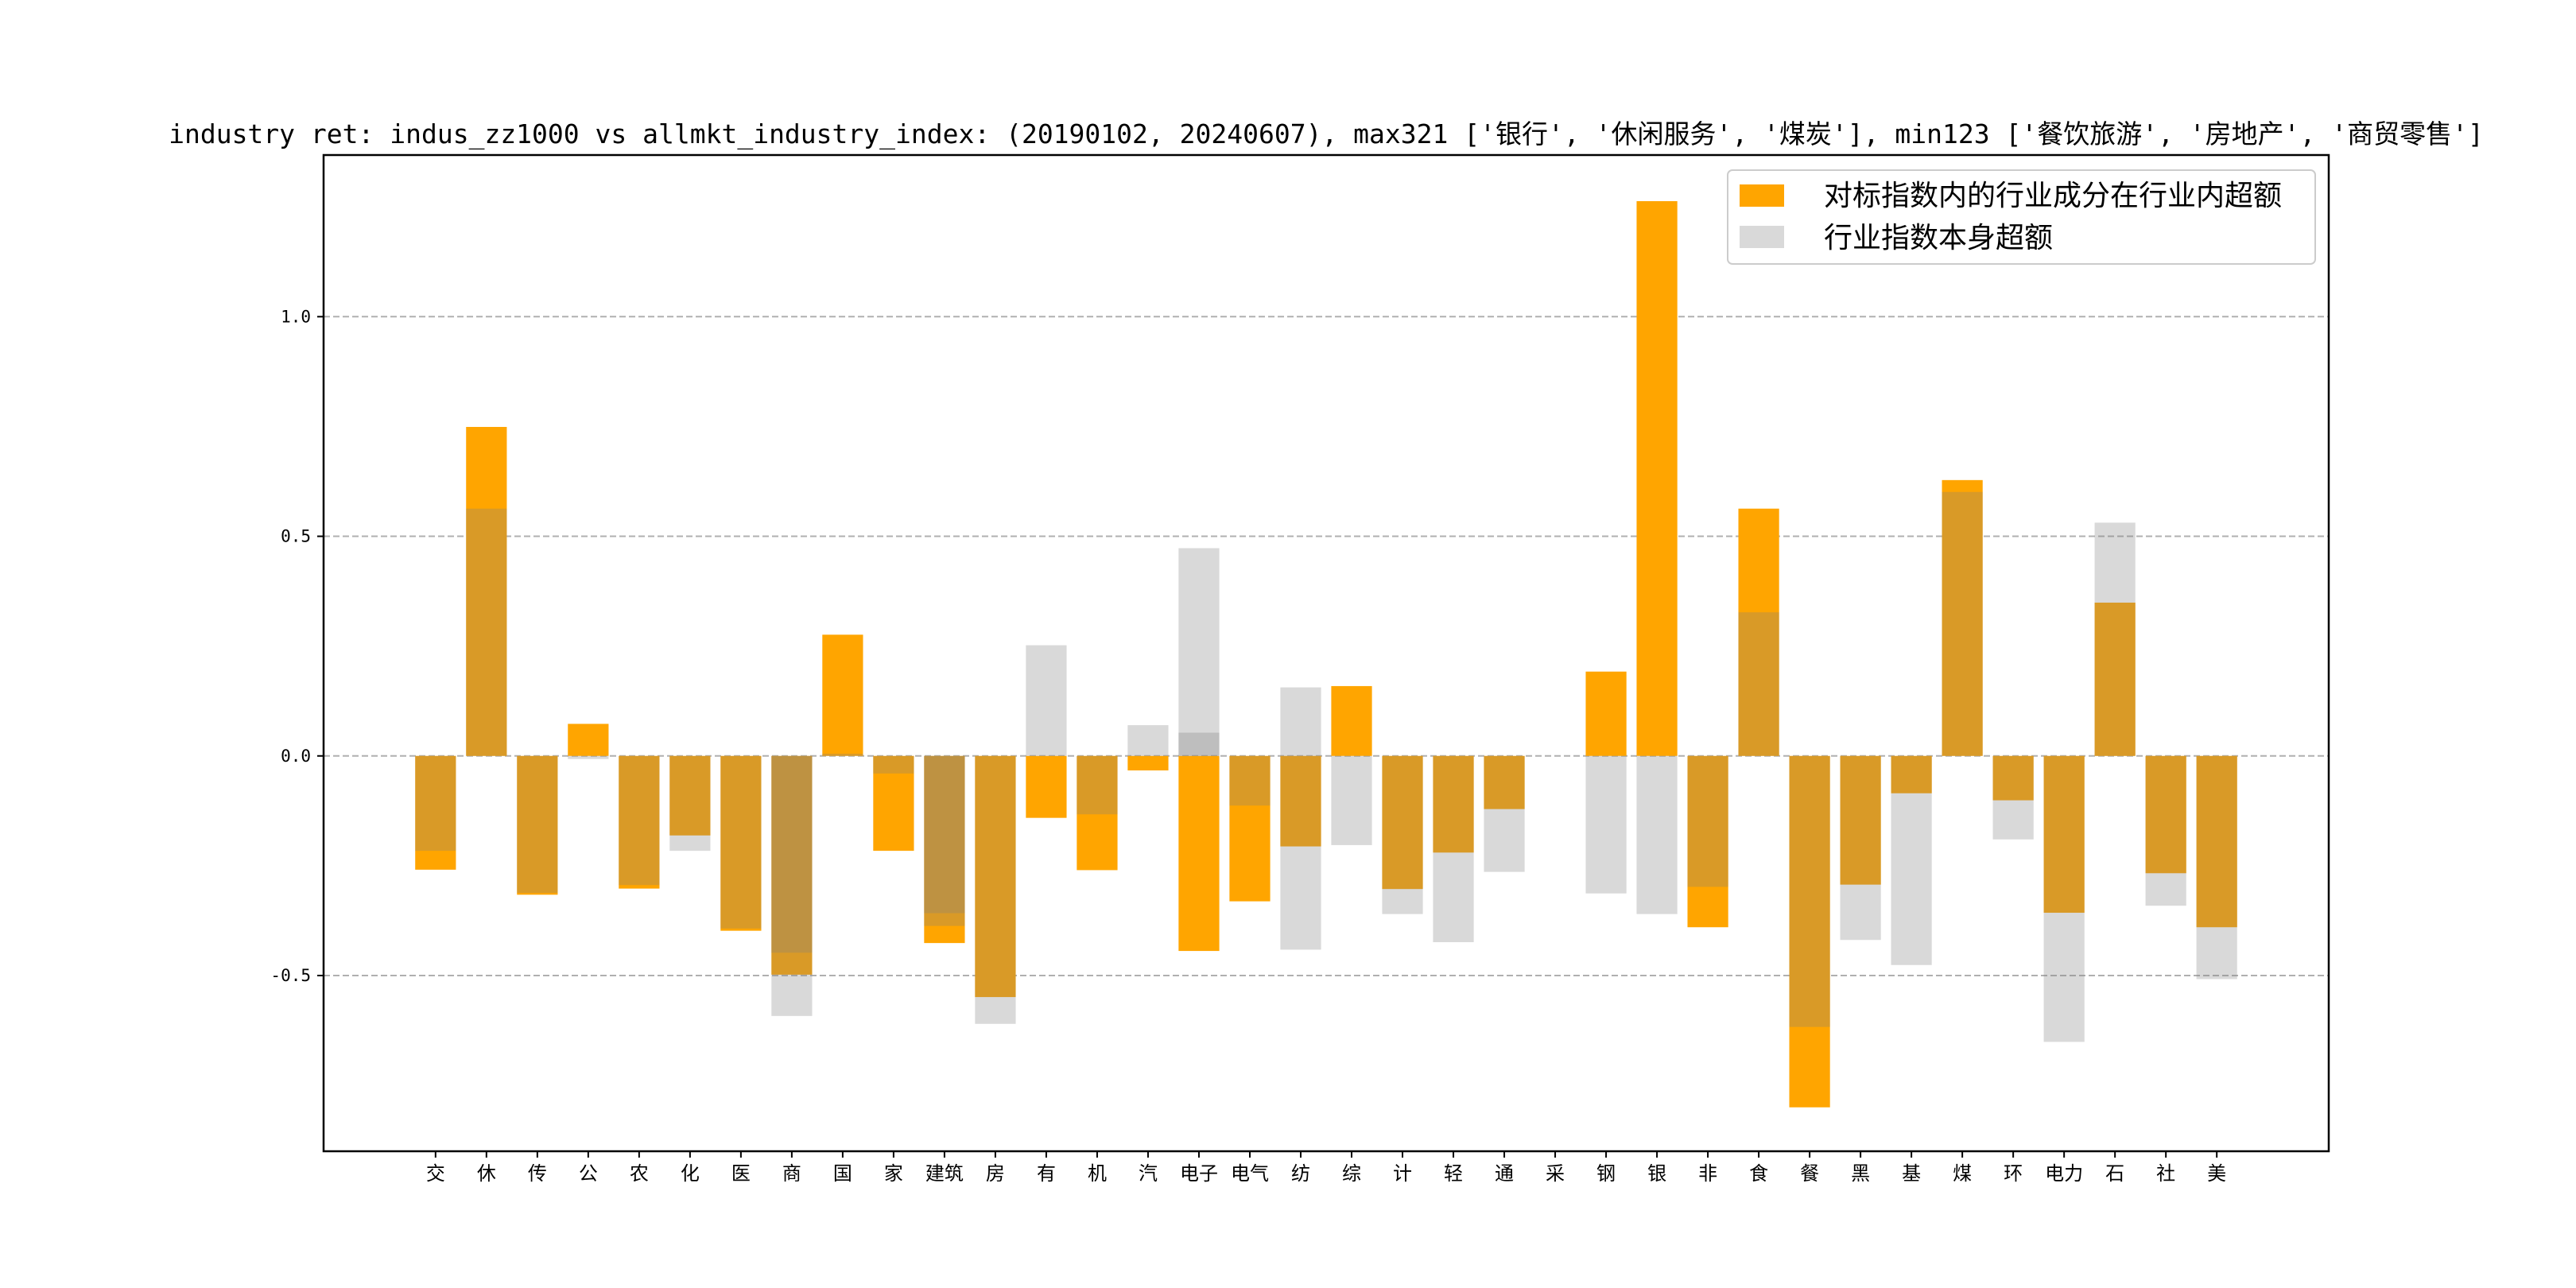  What do you see at coordinates (1860, 1173) in the screenshot?
I see `x-tick-label: 黑` at bounding box center [1860, 1173].